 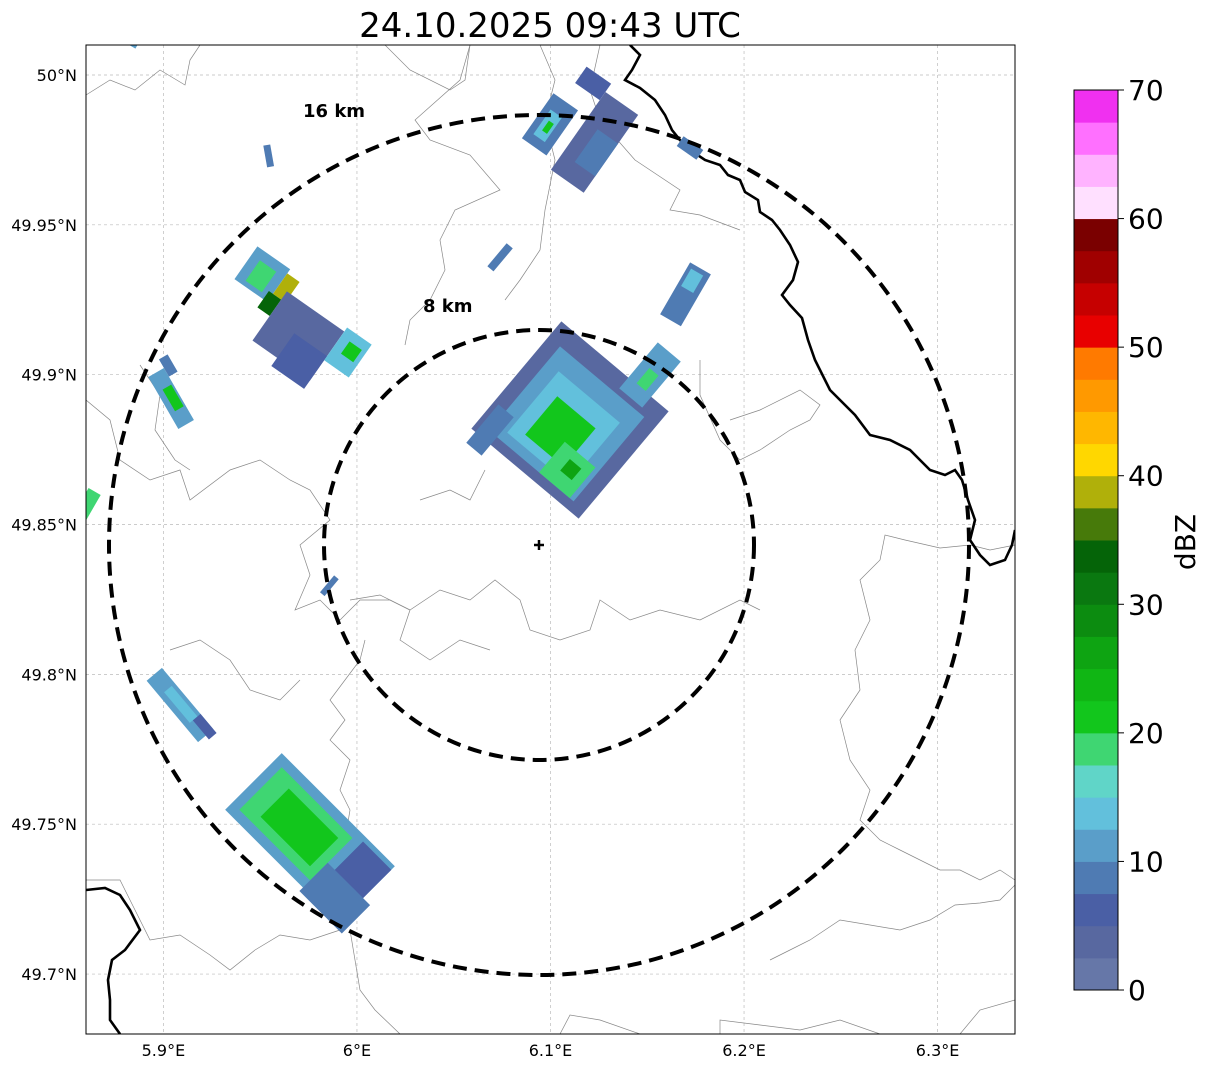 What do you see at coordinates (490, 430) in the screenshot?
I see `echo-central-west-arm` at bounding box center [490, 430].